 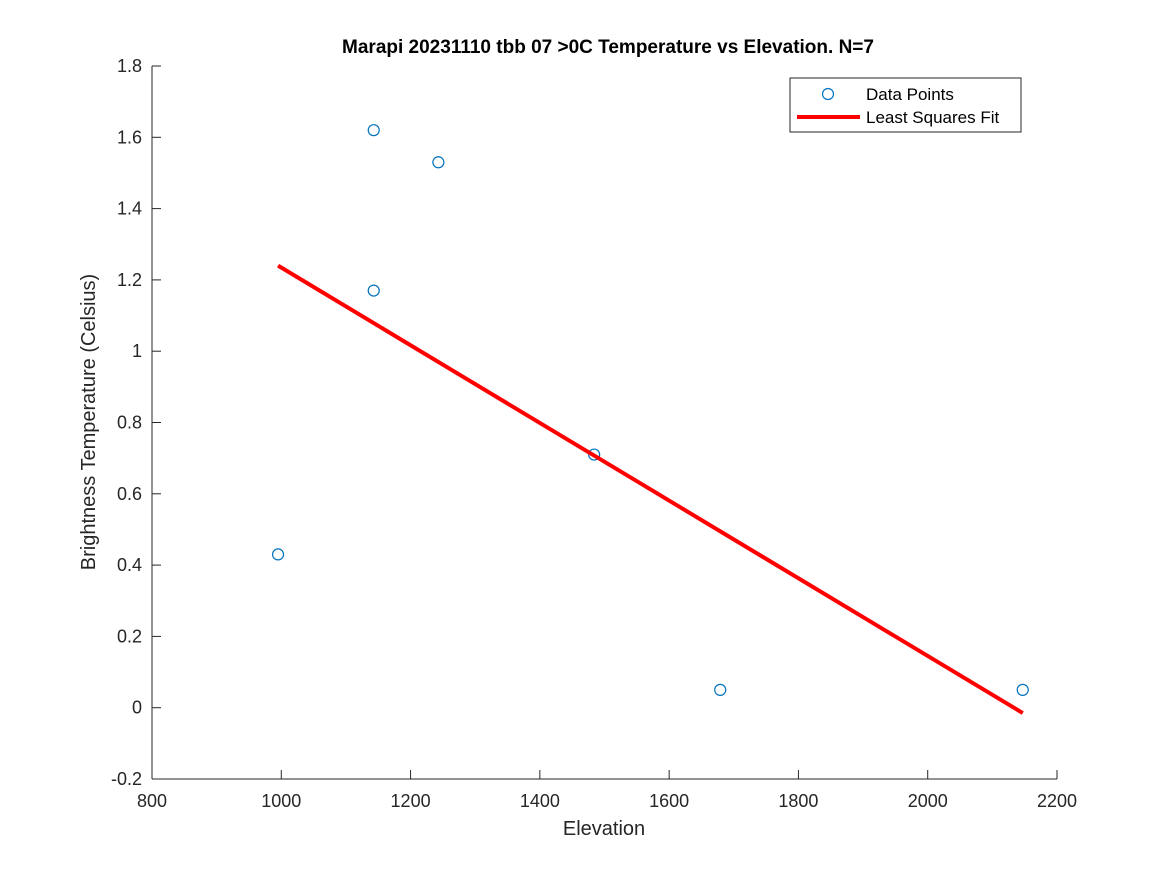 I want to click on legend-marker-swatch, so click(x=828, y=94).